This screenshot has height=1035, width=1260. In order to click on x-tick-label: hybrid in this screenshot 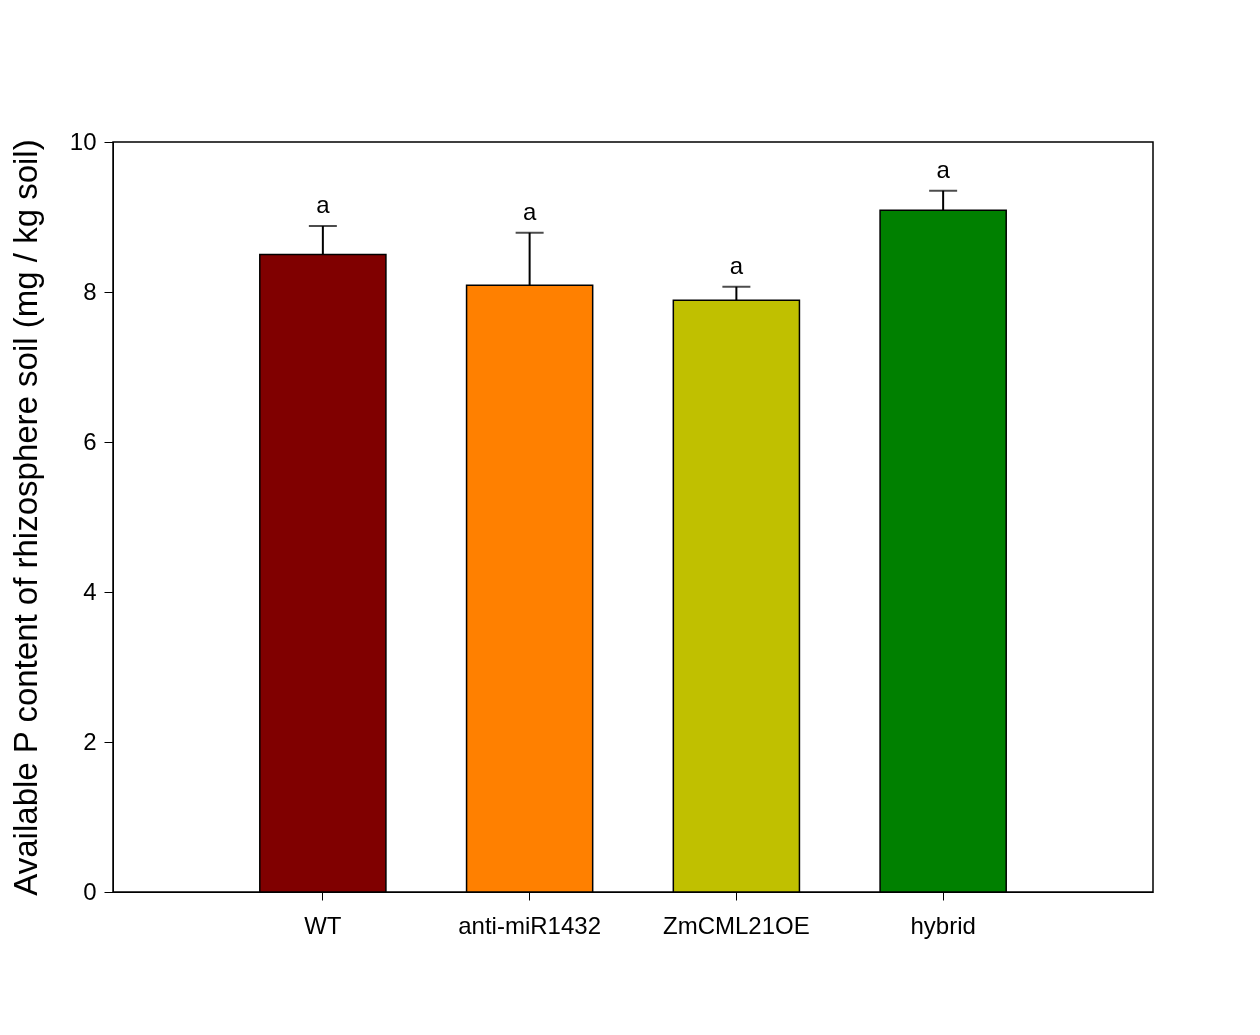, I will do `click(943, 925)`.